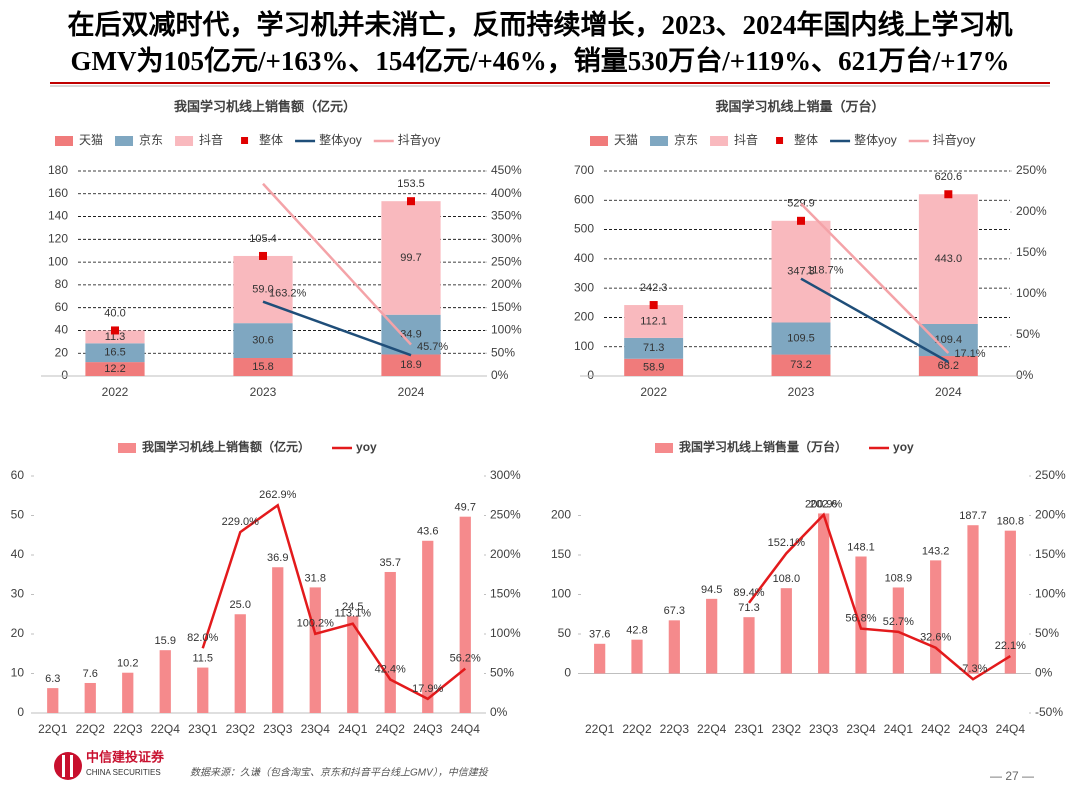 The width and height of the screenshot is (1080, 810). I want to click on legend-label: yoy, so click(903, 447).